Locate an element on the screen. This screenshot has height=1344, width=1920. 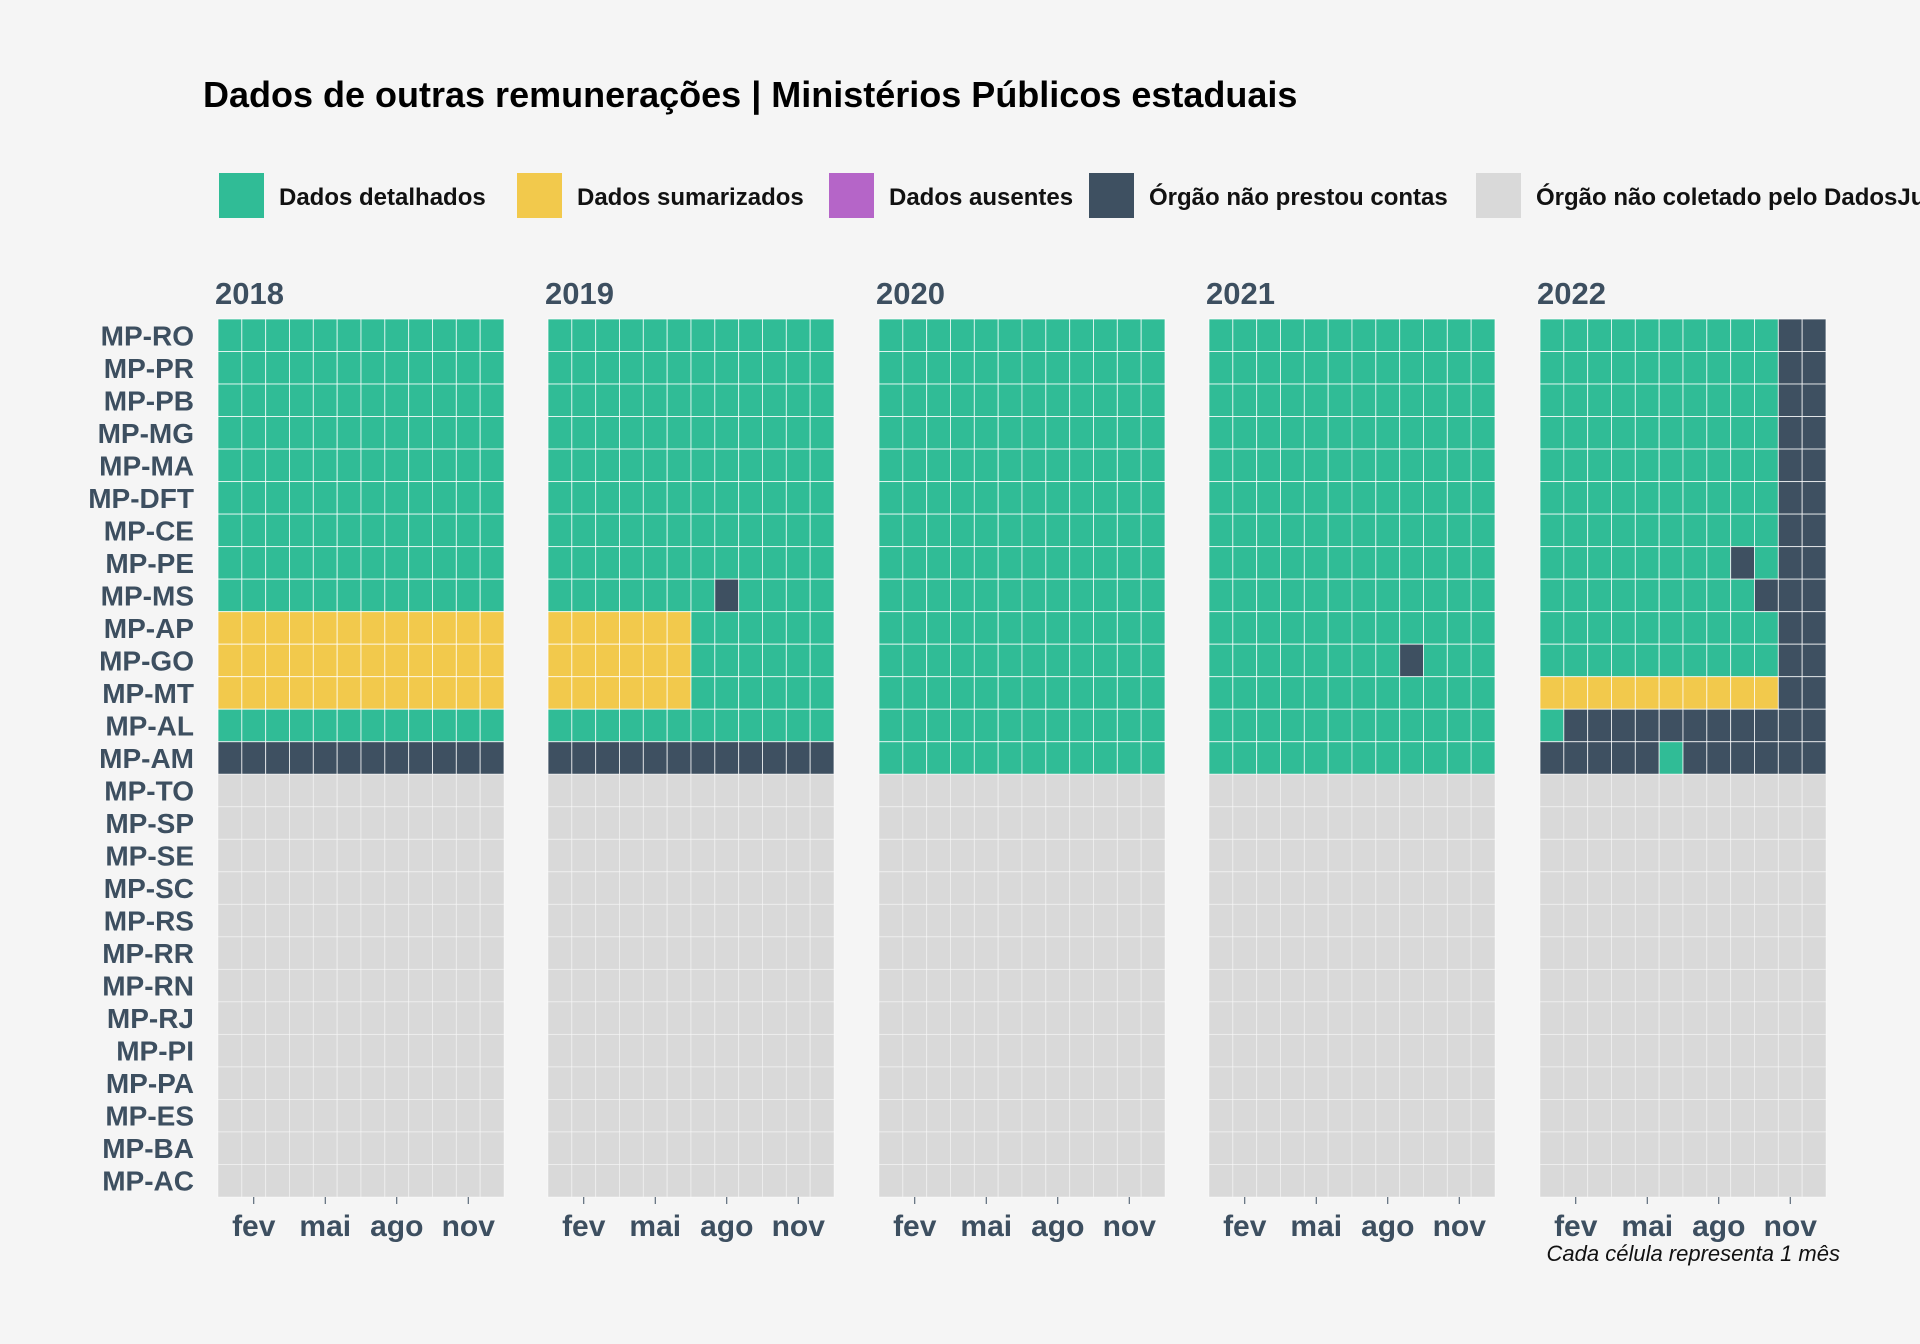
cell-2022-mp-rr-m3 is located at coordinates (1599, 953).